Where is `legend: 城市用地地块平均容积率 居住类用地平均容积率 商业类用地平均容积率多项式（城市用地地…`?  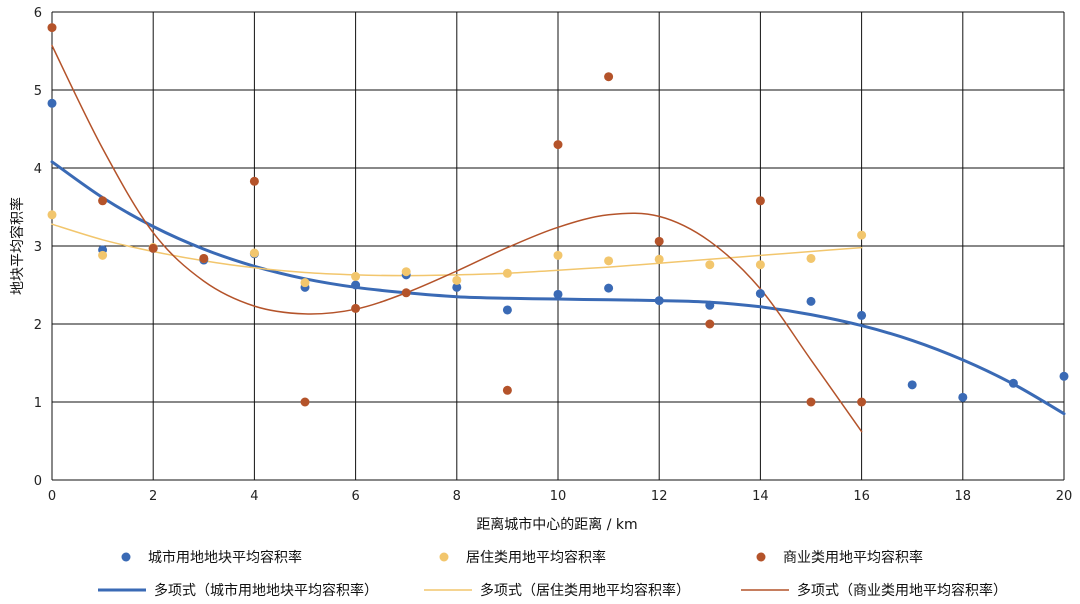 legend: 城市用地地块平均容积率 居住类用地平均容积率 商业类用地平均容积率多项式（城市用地地… is located at coordinates (552, 574).